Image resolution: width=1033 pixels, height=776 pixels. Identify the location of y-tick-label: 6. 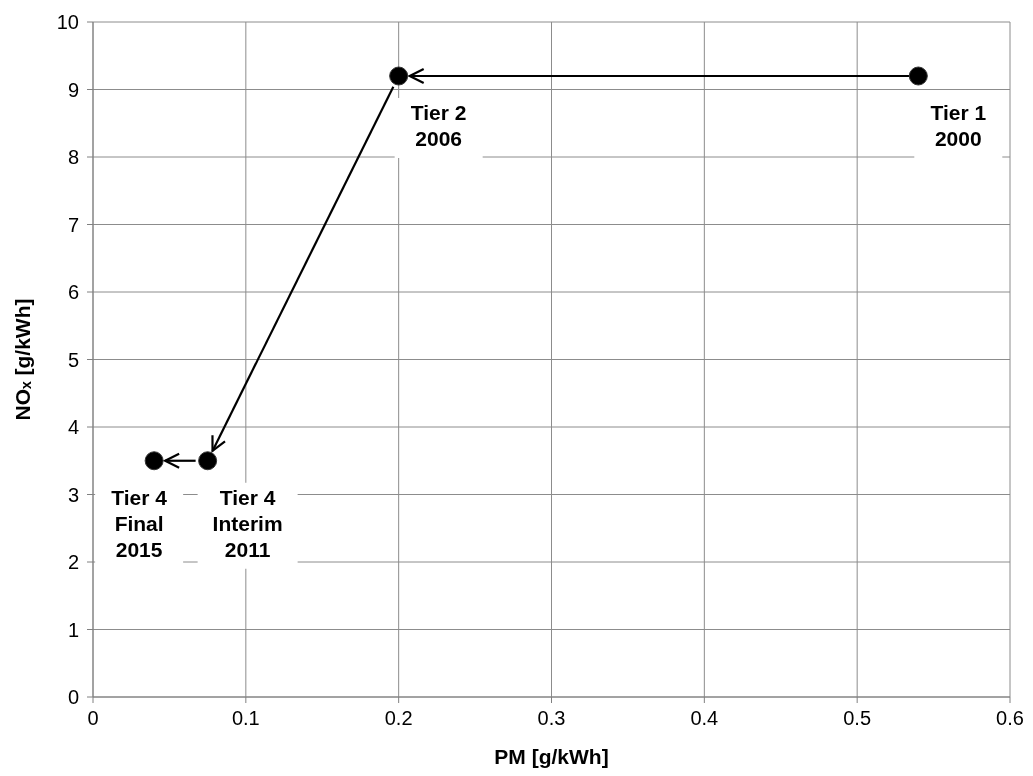
(73, 292).